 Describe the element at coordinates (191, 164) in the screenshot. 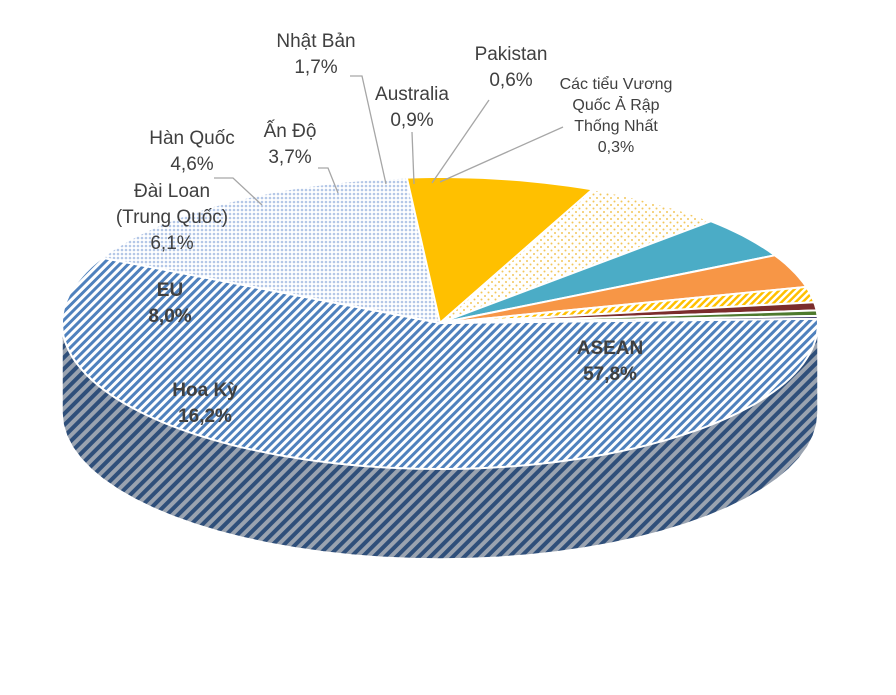

I see `slice-value: 4,6%` at that location.